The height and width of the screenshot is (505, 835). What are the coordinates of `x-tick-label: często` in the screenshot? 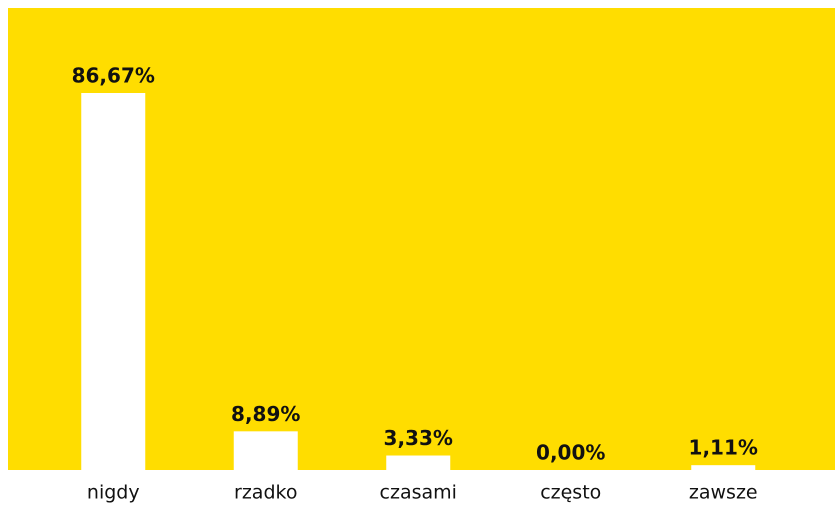 It's located at (570, 493).